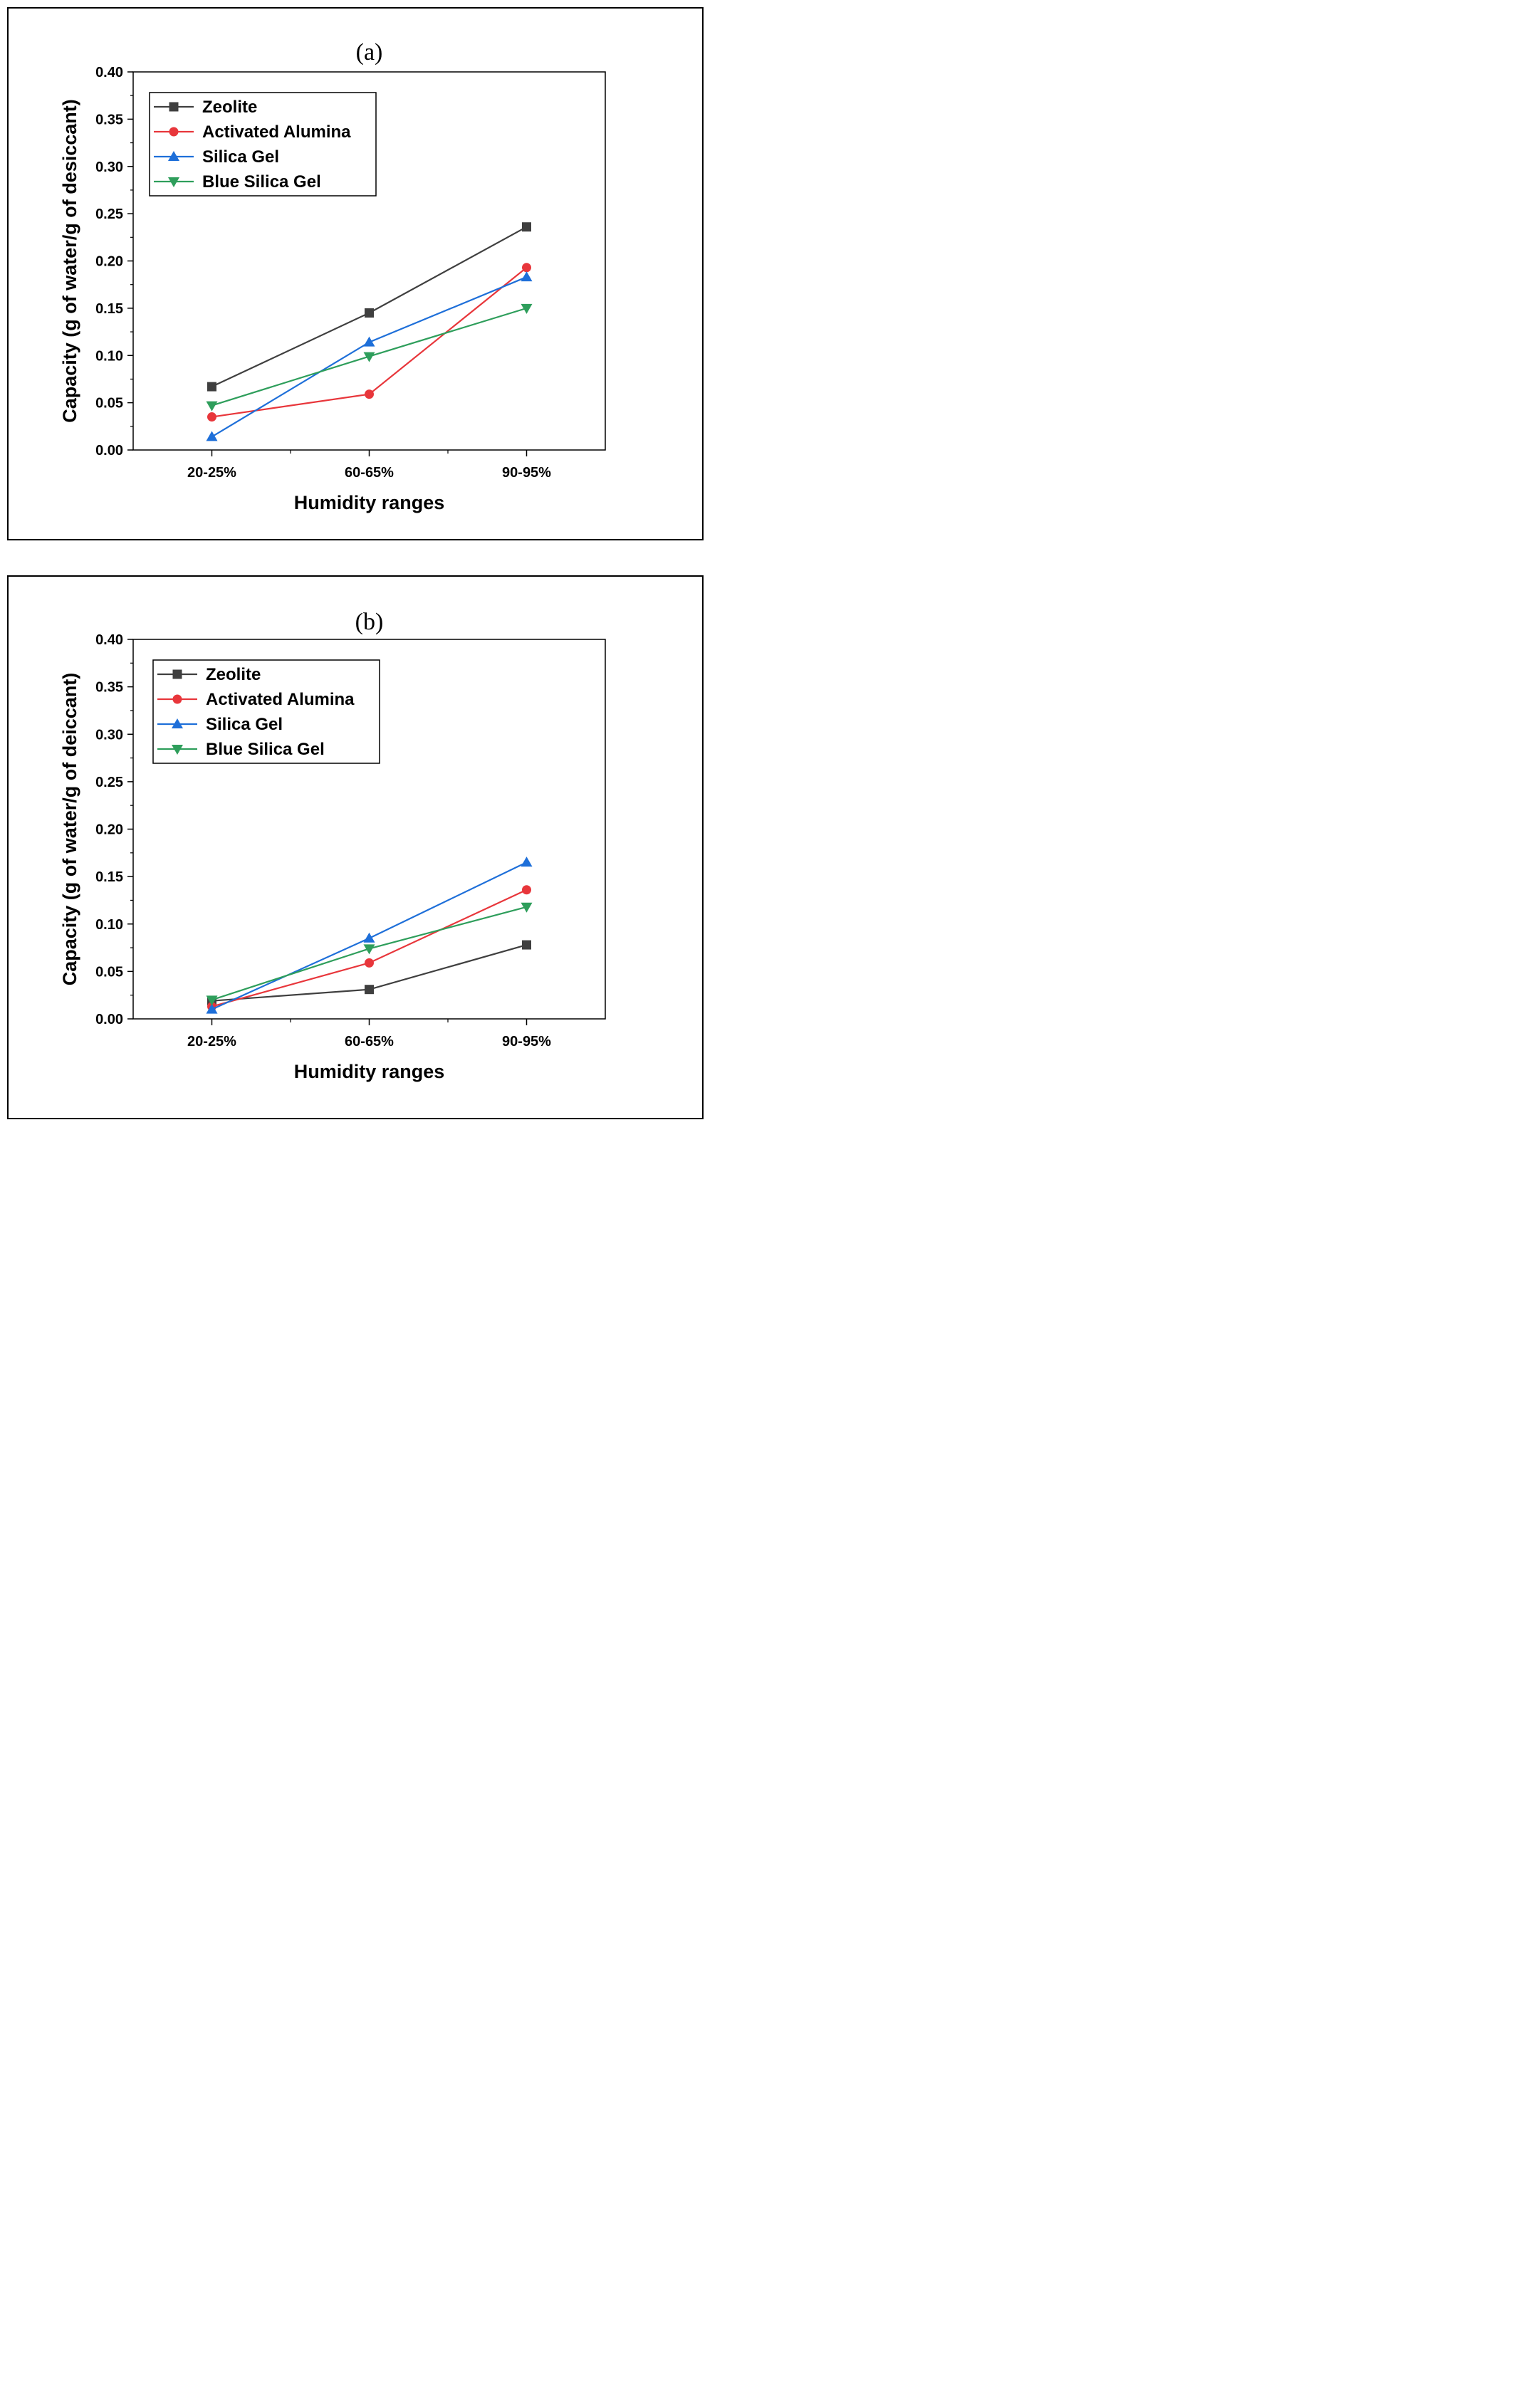 Image resolution: width=1526 pixels, height=2408 pixels. I want to click on legend-marker-blue-silica-gel-a, so click(173, 182).